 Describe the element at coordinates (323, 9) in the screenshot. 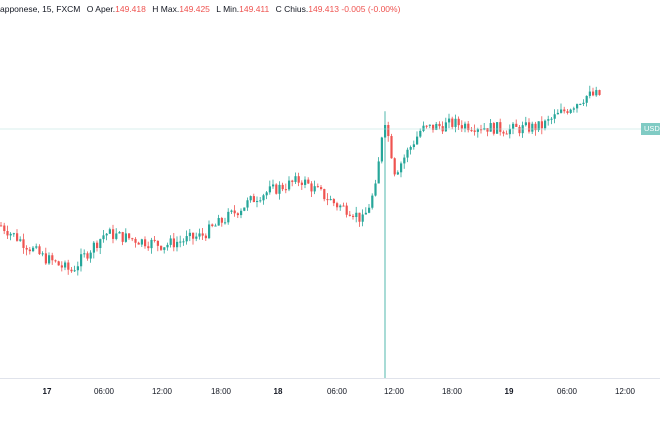

I see `close-value: 149.413` at that location.